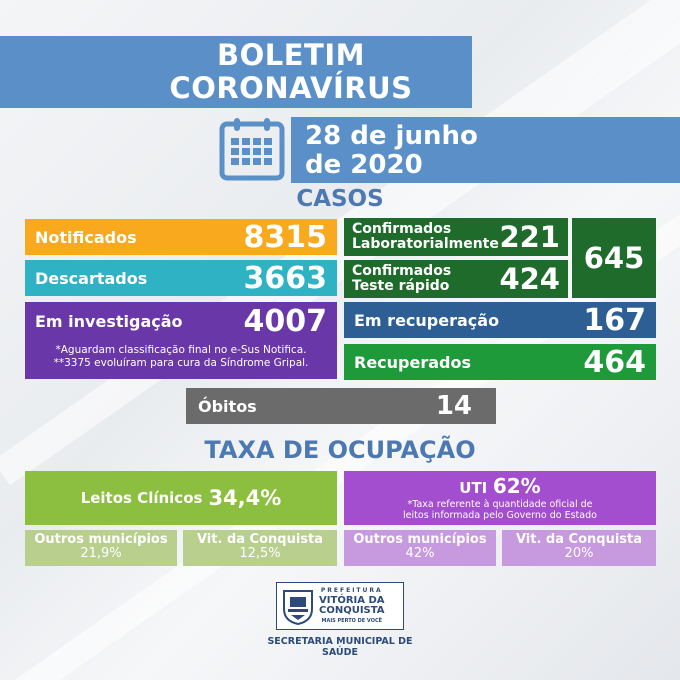 Image resolution: width=680 pixels, height=680 pixels. What do you see at coordinates (245, 498) in the screenshot?
I see `leitos-clinicos-value: 34,4%` at bounding box center [245, 498].